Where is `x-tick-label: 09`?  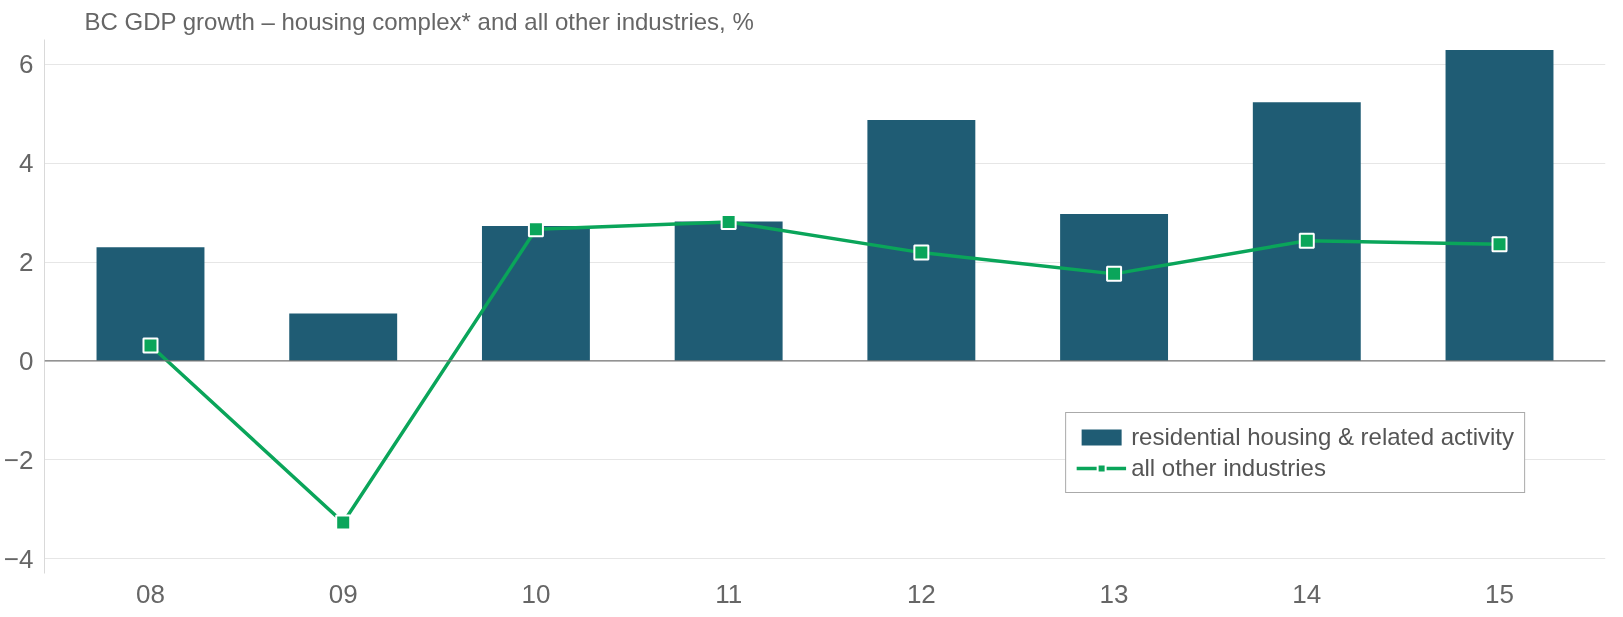 x-tick-label: 09 is located at coordinates (343, 593).